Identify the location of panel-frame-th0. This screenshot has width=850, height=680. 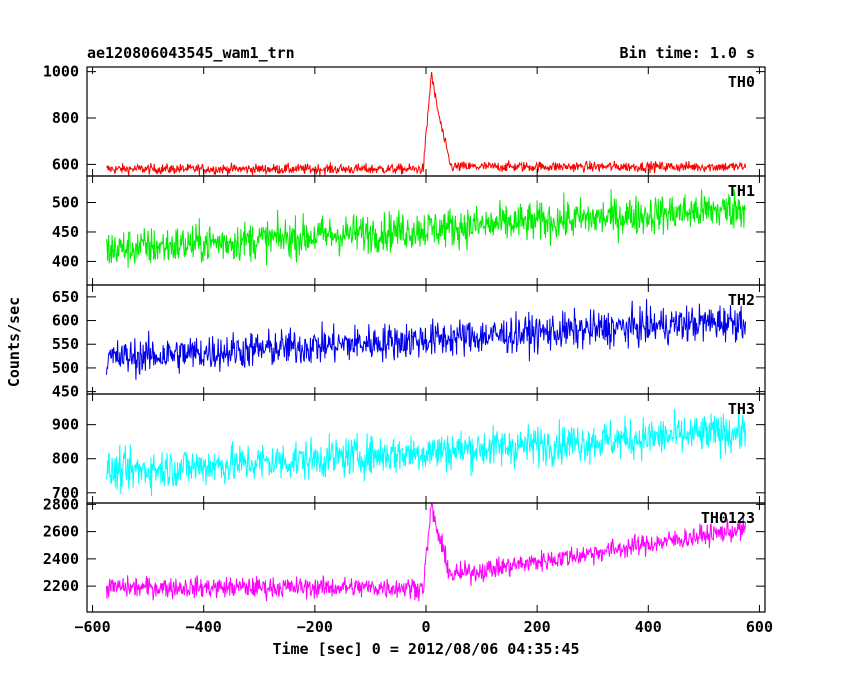
(426, 121).